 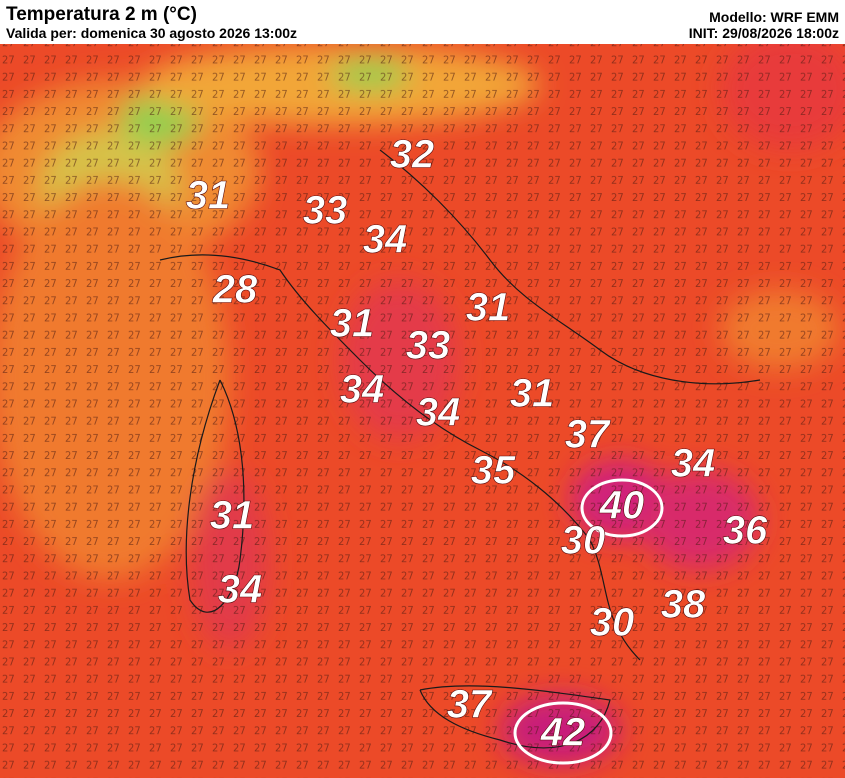 What do you see at coordinates (683, 605) in the screenshot?
I see `temperature-label: 38` at bounding box center [683, 605].